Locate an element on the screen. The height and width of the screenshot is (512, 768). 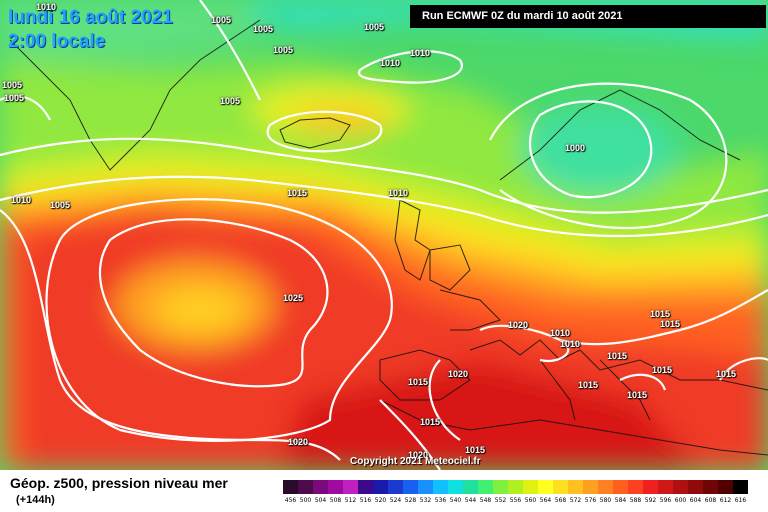
scale-label: 508 is located at coordinates (335, 500).